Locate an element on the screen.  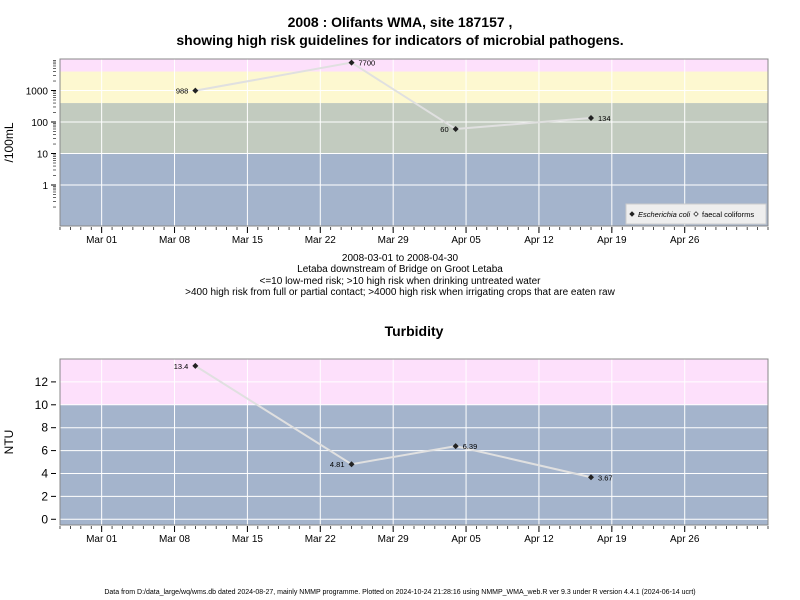
chart-1-x-tick-label-2: Mar 15 is located at coordinates (248, 539).